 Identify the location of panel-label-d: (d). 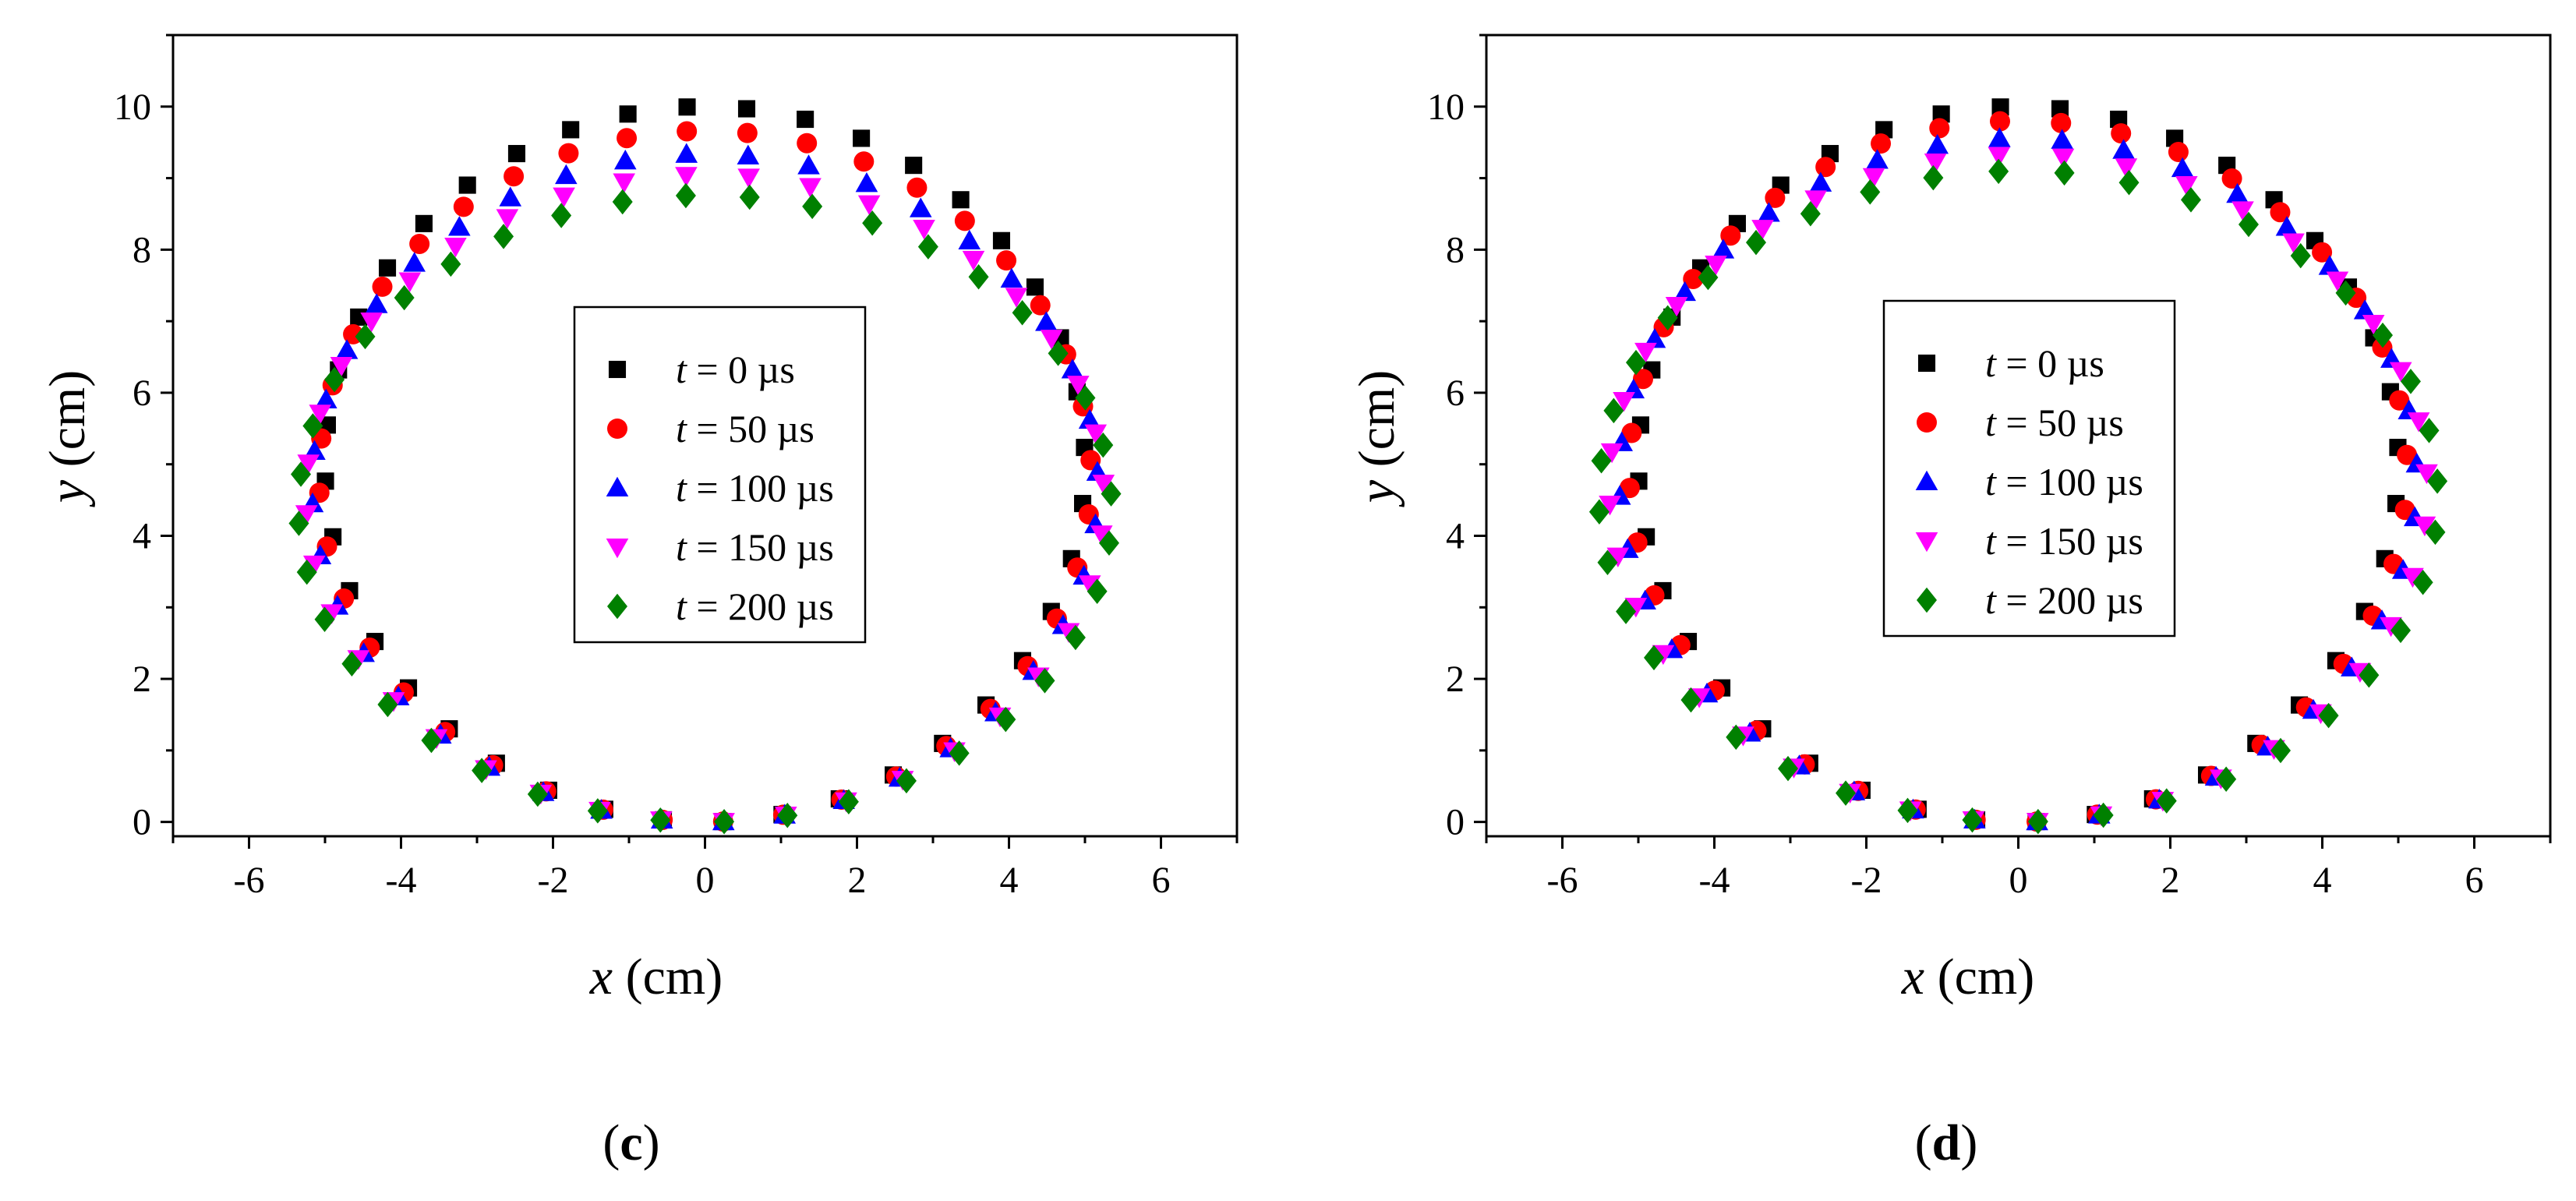
(1946, 1142).